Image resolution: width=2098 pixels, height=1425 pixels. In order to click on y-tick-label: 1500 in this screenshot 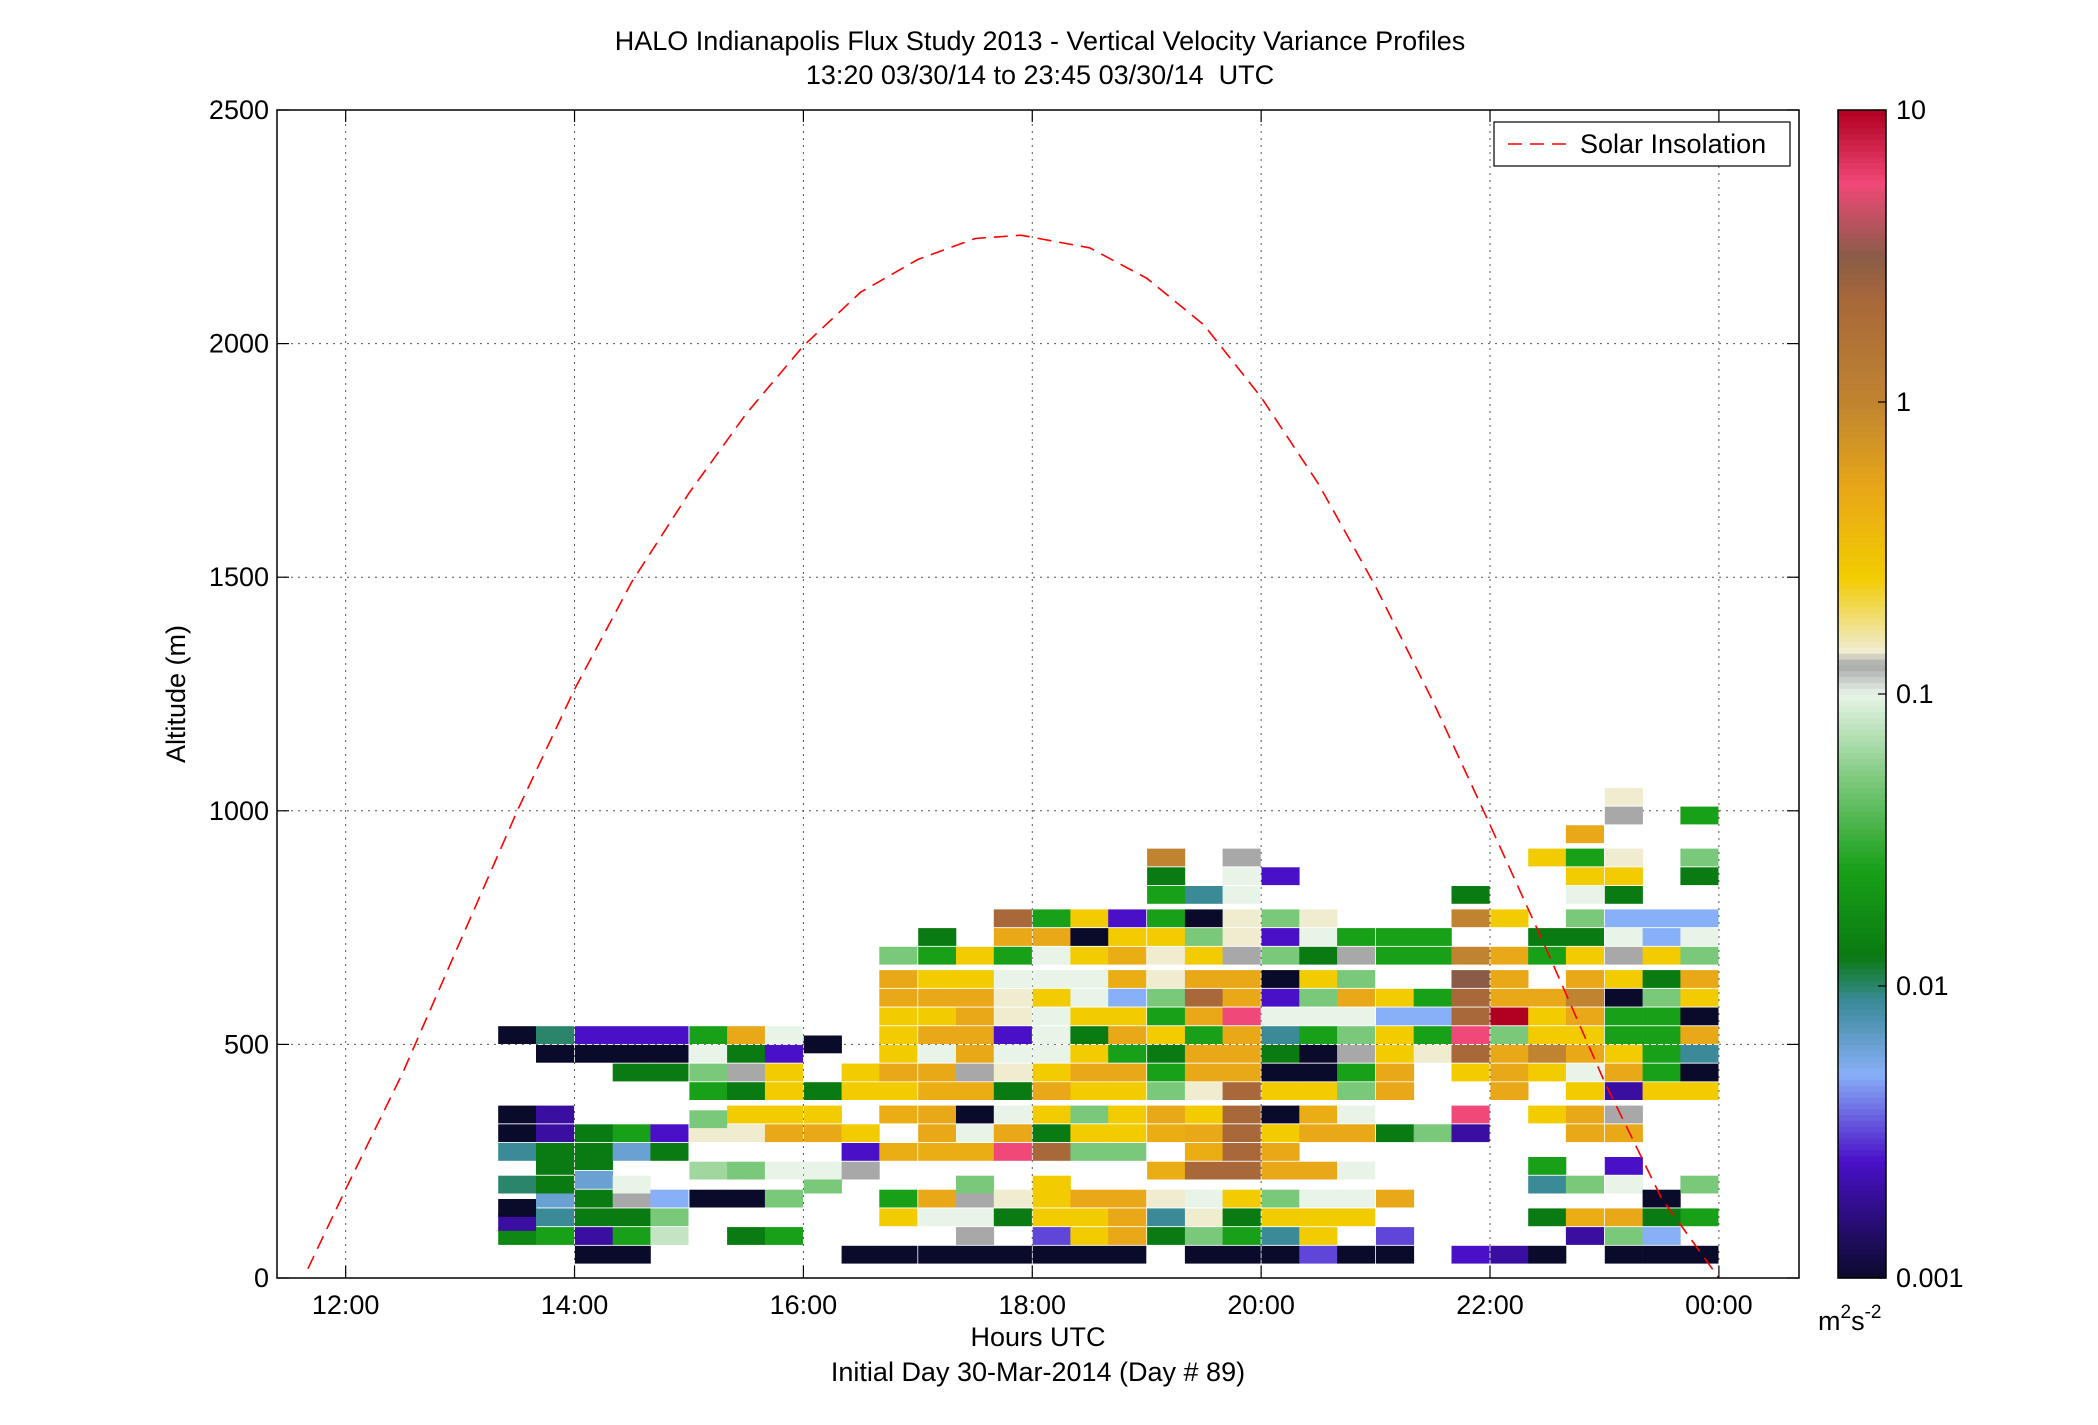, I will do `click(239, 577)`.